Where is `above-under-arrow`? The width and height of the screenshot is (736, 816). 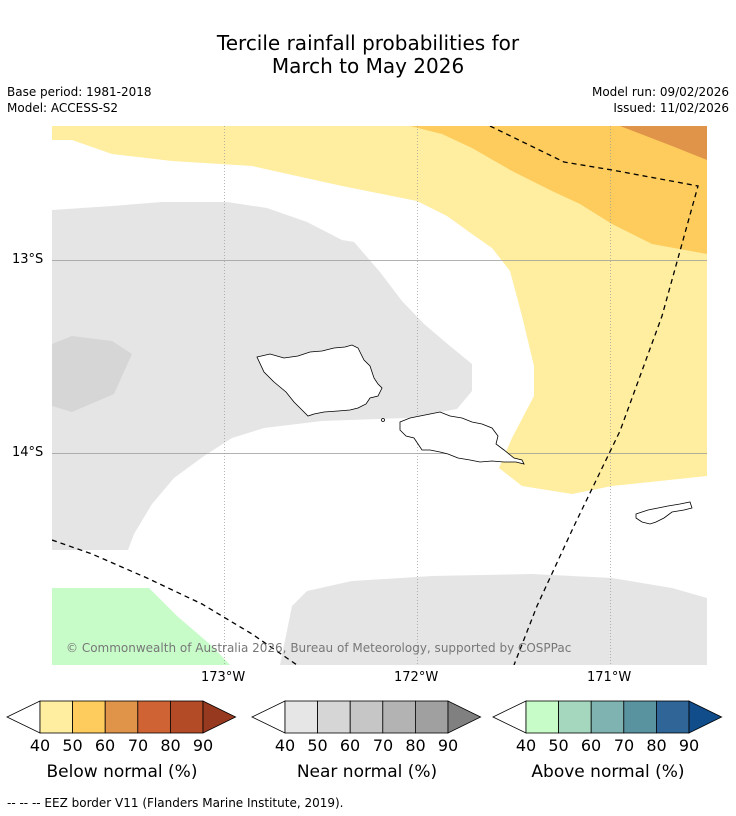
above-under-arrow is located at coordinates (509, 717).